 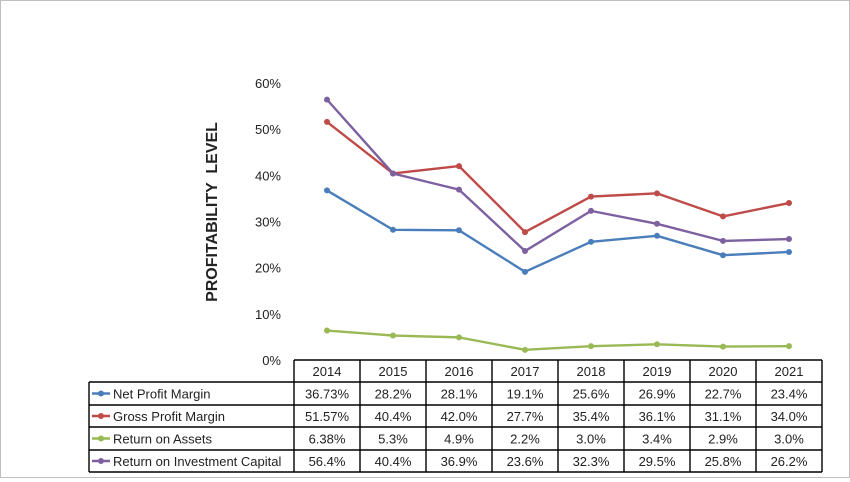 What do you see at coordinates (591, 461) in the screenshot?
I see `table-cell-value: 32.3%` at bounding box center [591, 461].